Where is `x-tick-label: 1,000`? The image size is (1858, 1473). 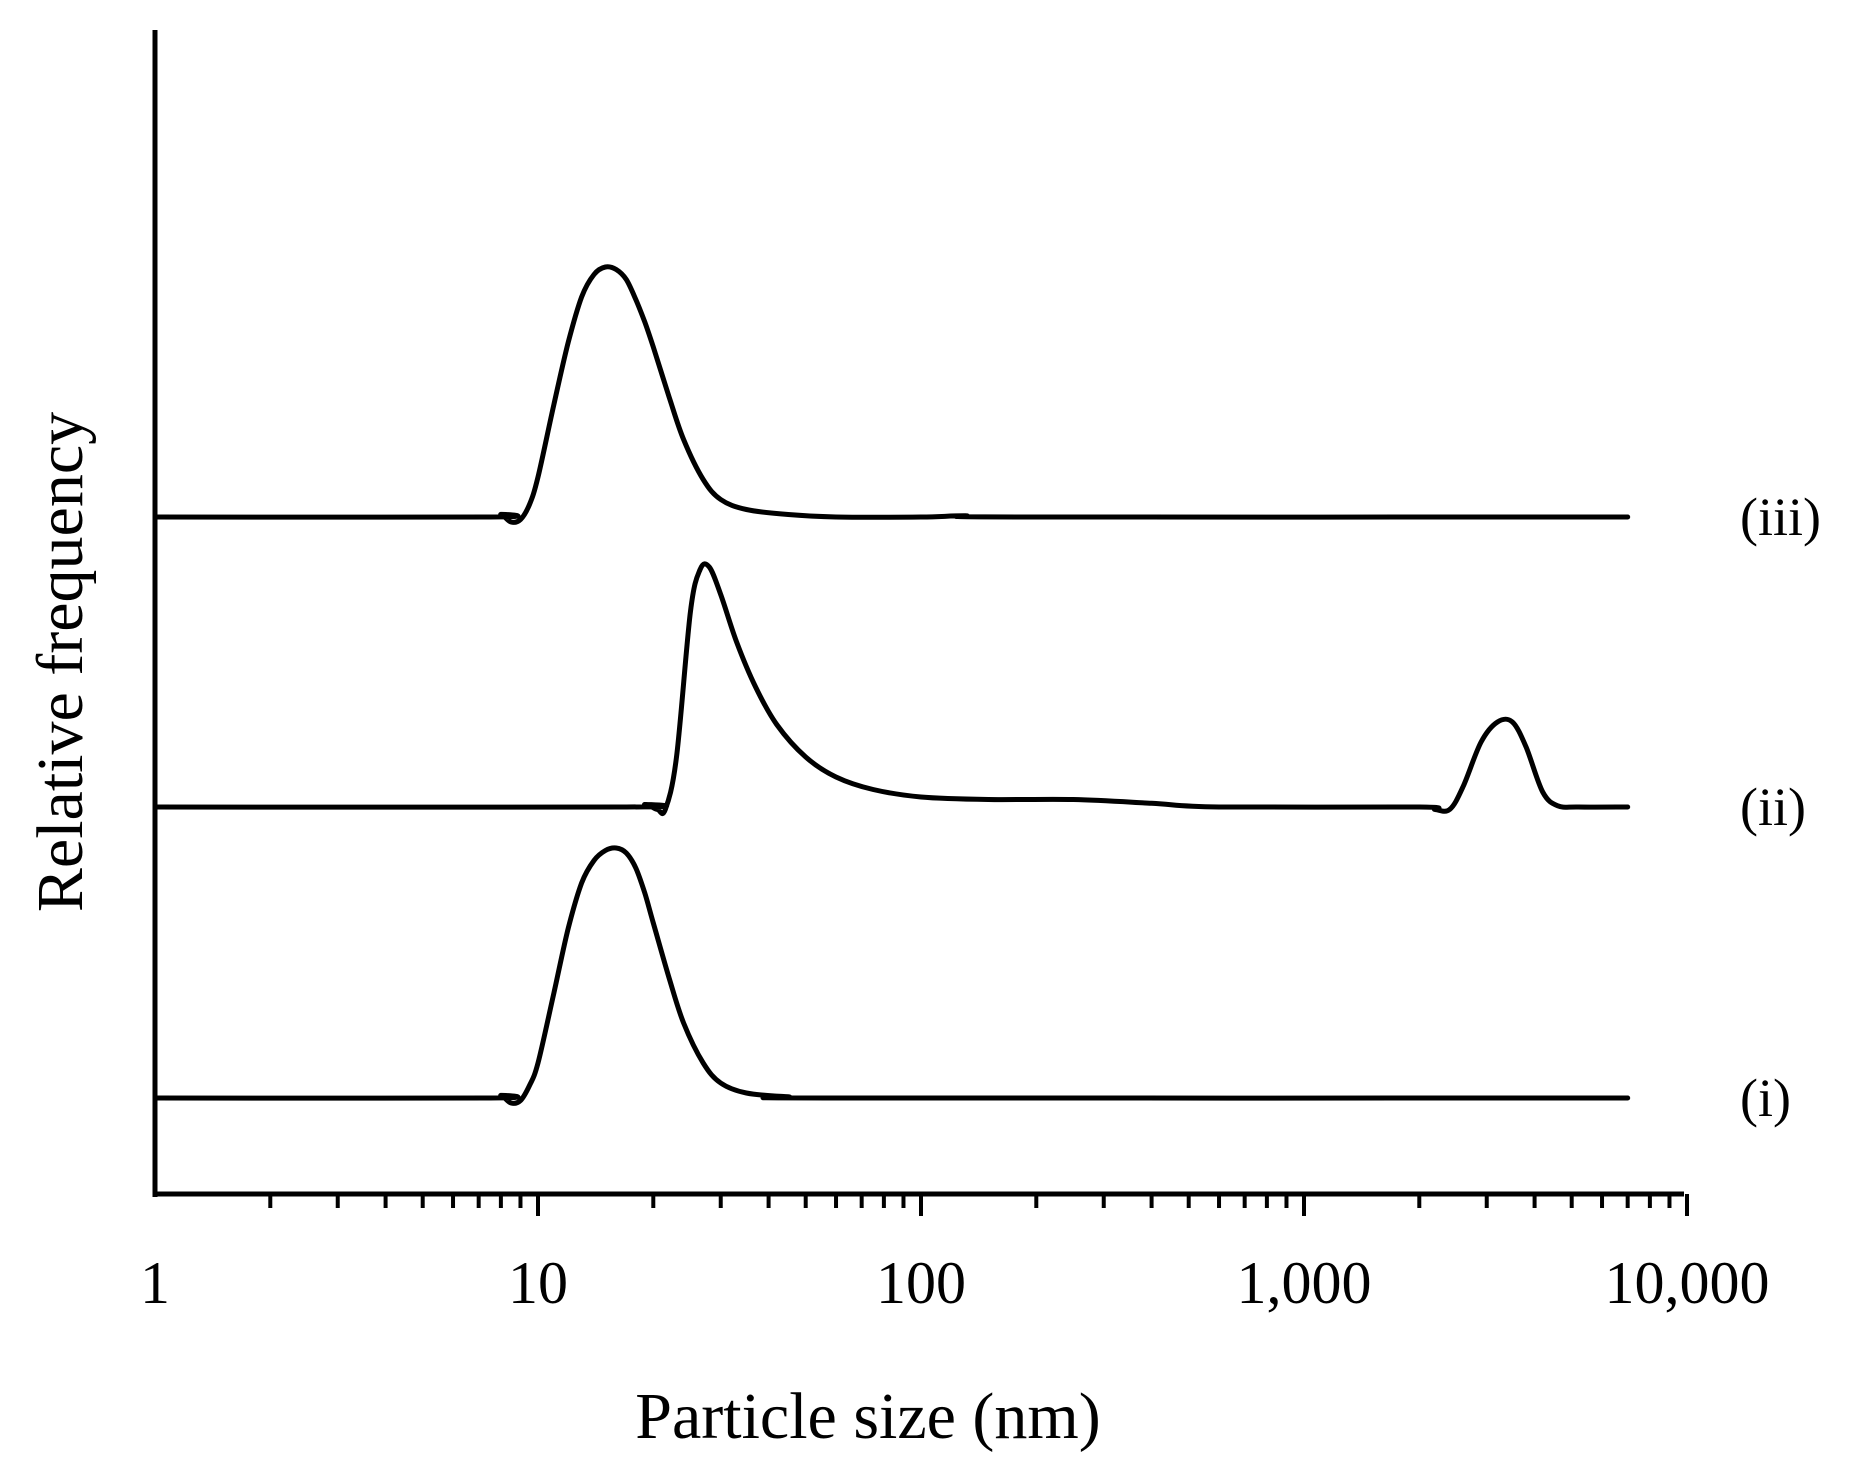
x-tick-label: 1,000 is located at coordinates (1304, 1283).